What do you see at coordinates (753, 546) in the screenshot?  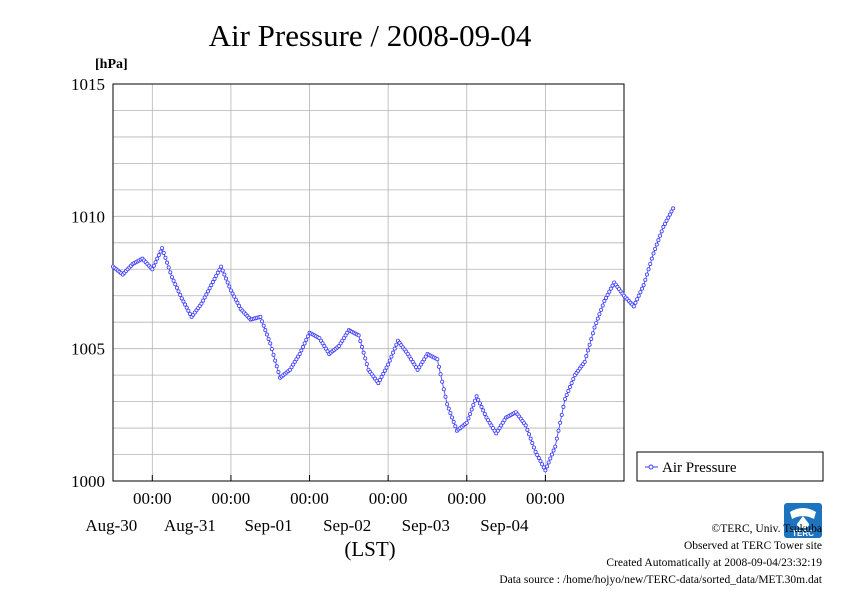 I see `footer-observed: Observed at TERC Tower site` at bounding box center [753, 546].